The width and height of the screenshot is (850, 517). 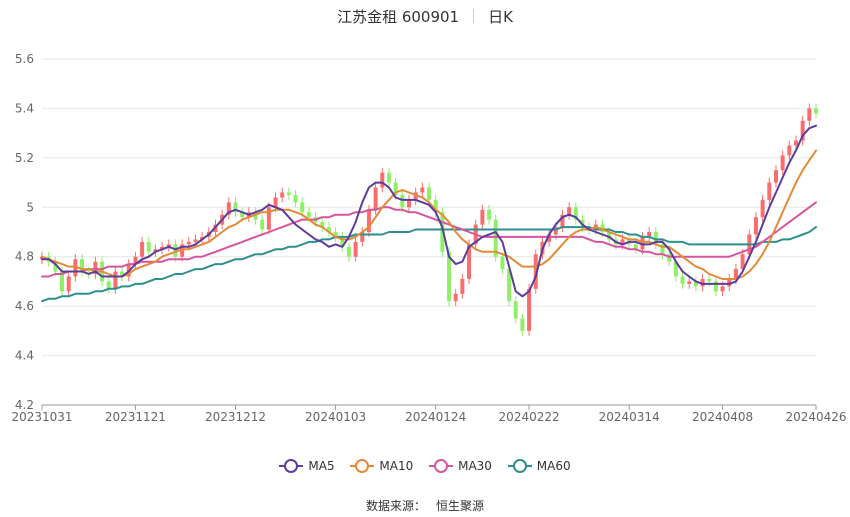 I want to click on legend-label: MA60, so click(x=553, y=466).